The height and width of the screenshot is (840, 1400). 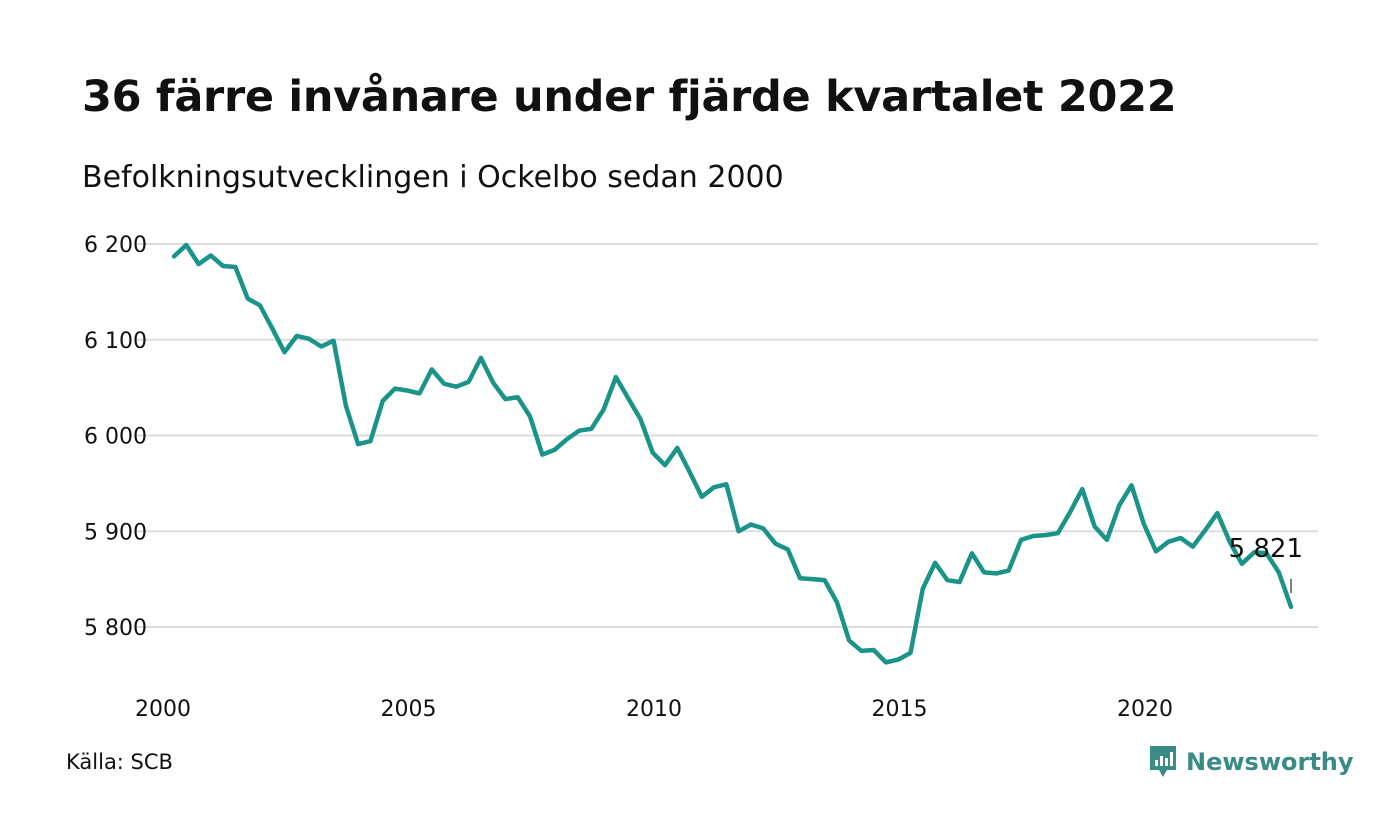 What do you see at coordinates (163, 709) in the screenshot?
I see `x-tick-label-2000: 2000` at bounding box center [163, 709].